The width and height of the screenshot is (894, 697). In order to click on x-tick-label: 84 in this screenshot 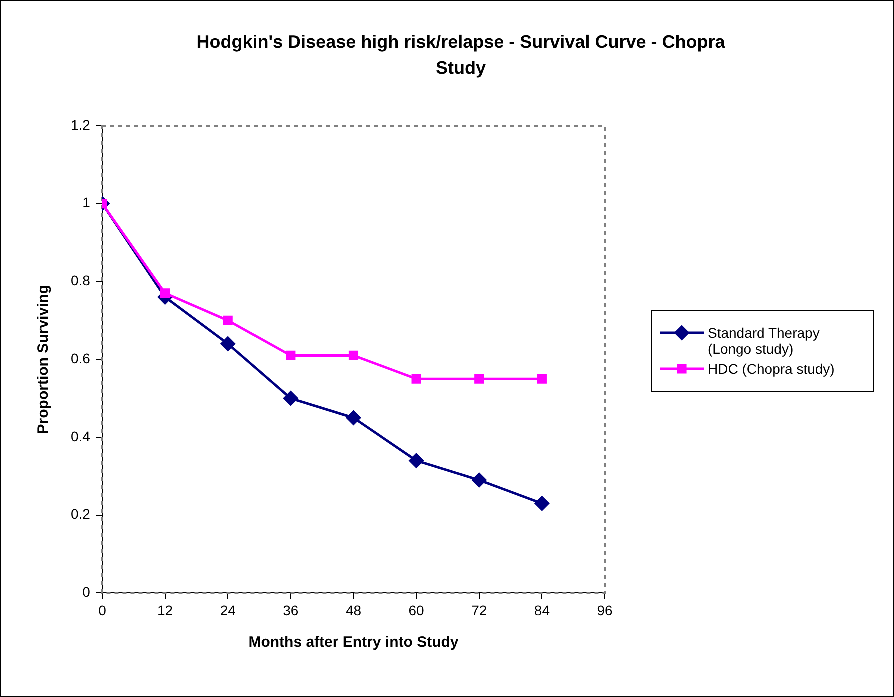, I will do `click(542, 610)`.